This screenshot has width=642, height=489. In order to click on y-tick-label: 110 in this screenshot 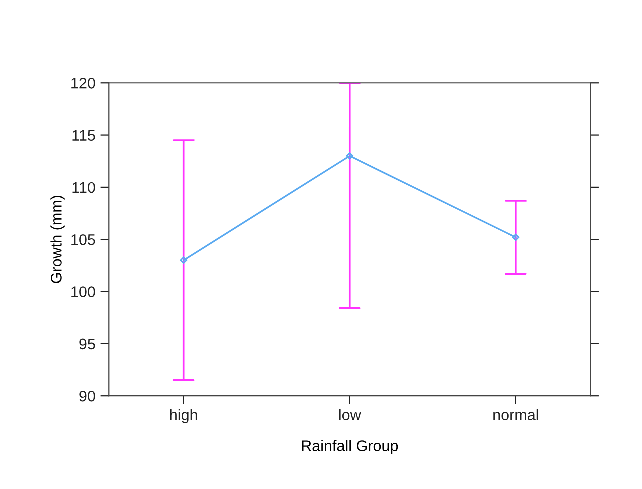, I will do `click(84, 188)`.